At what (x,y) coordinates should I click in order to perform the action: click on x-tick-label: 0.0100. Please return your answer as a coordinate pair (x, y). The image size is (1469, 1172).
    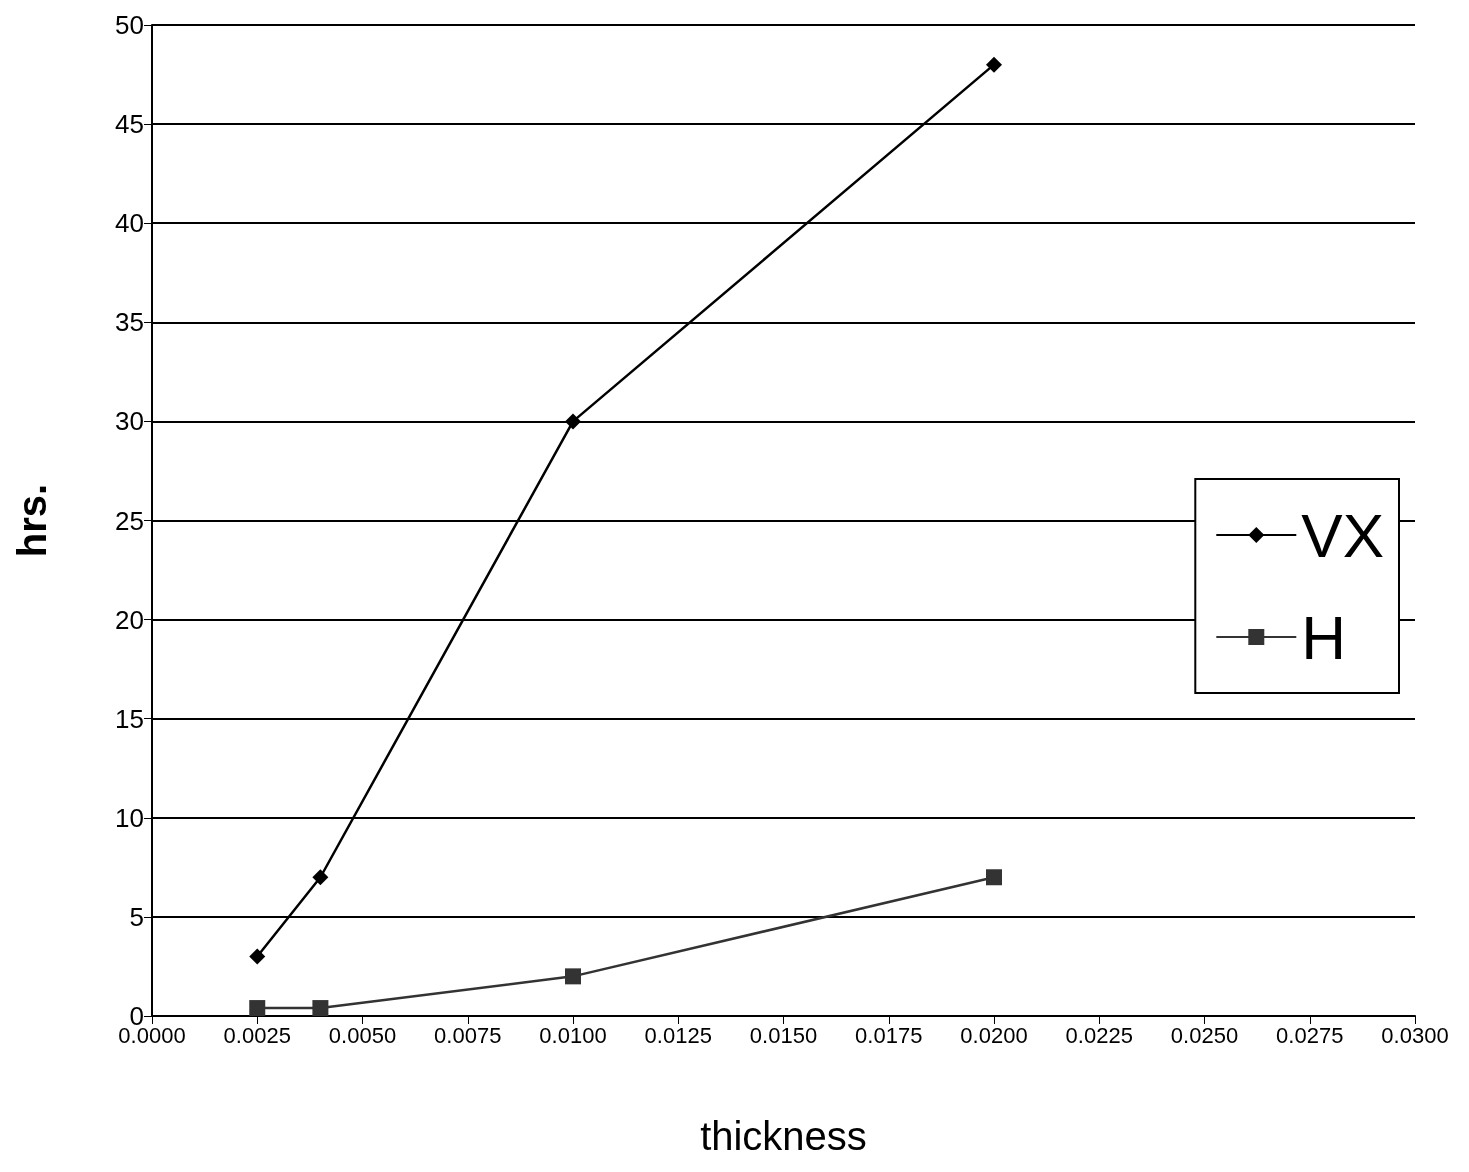
    Looking at the image, I should click on (573, 1035).